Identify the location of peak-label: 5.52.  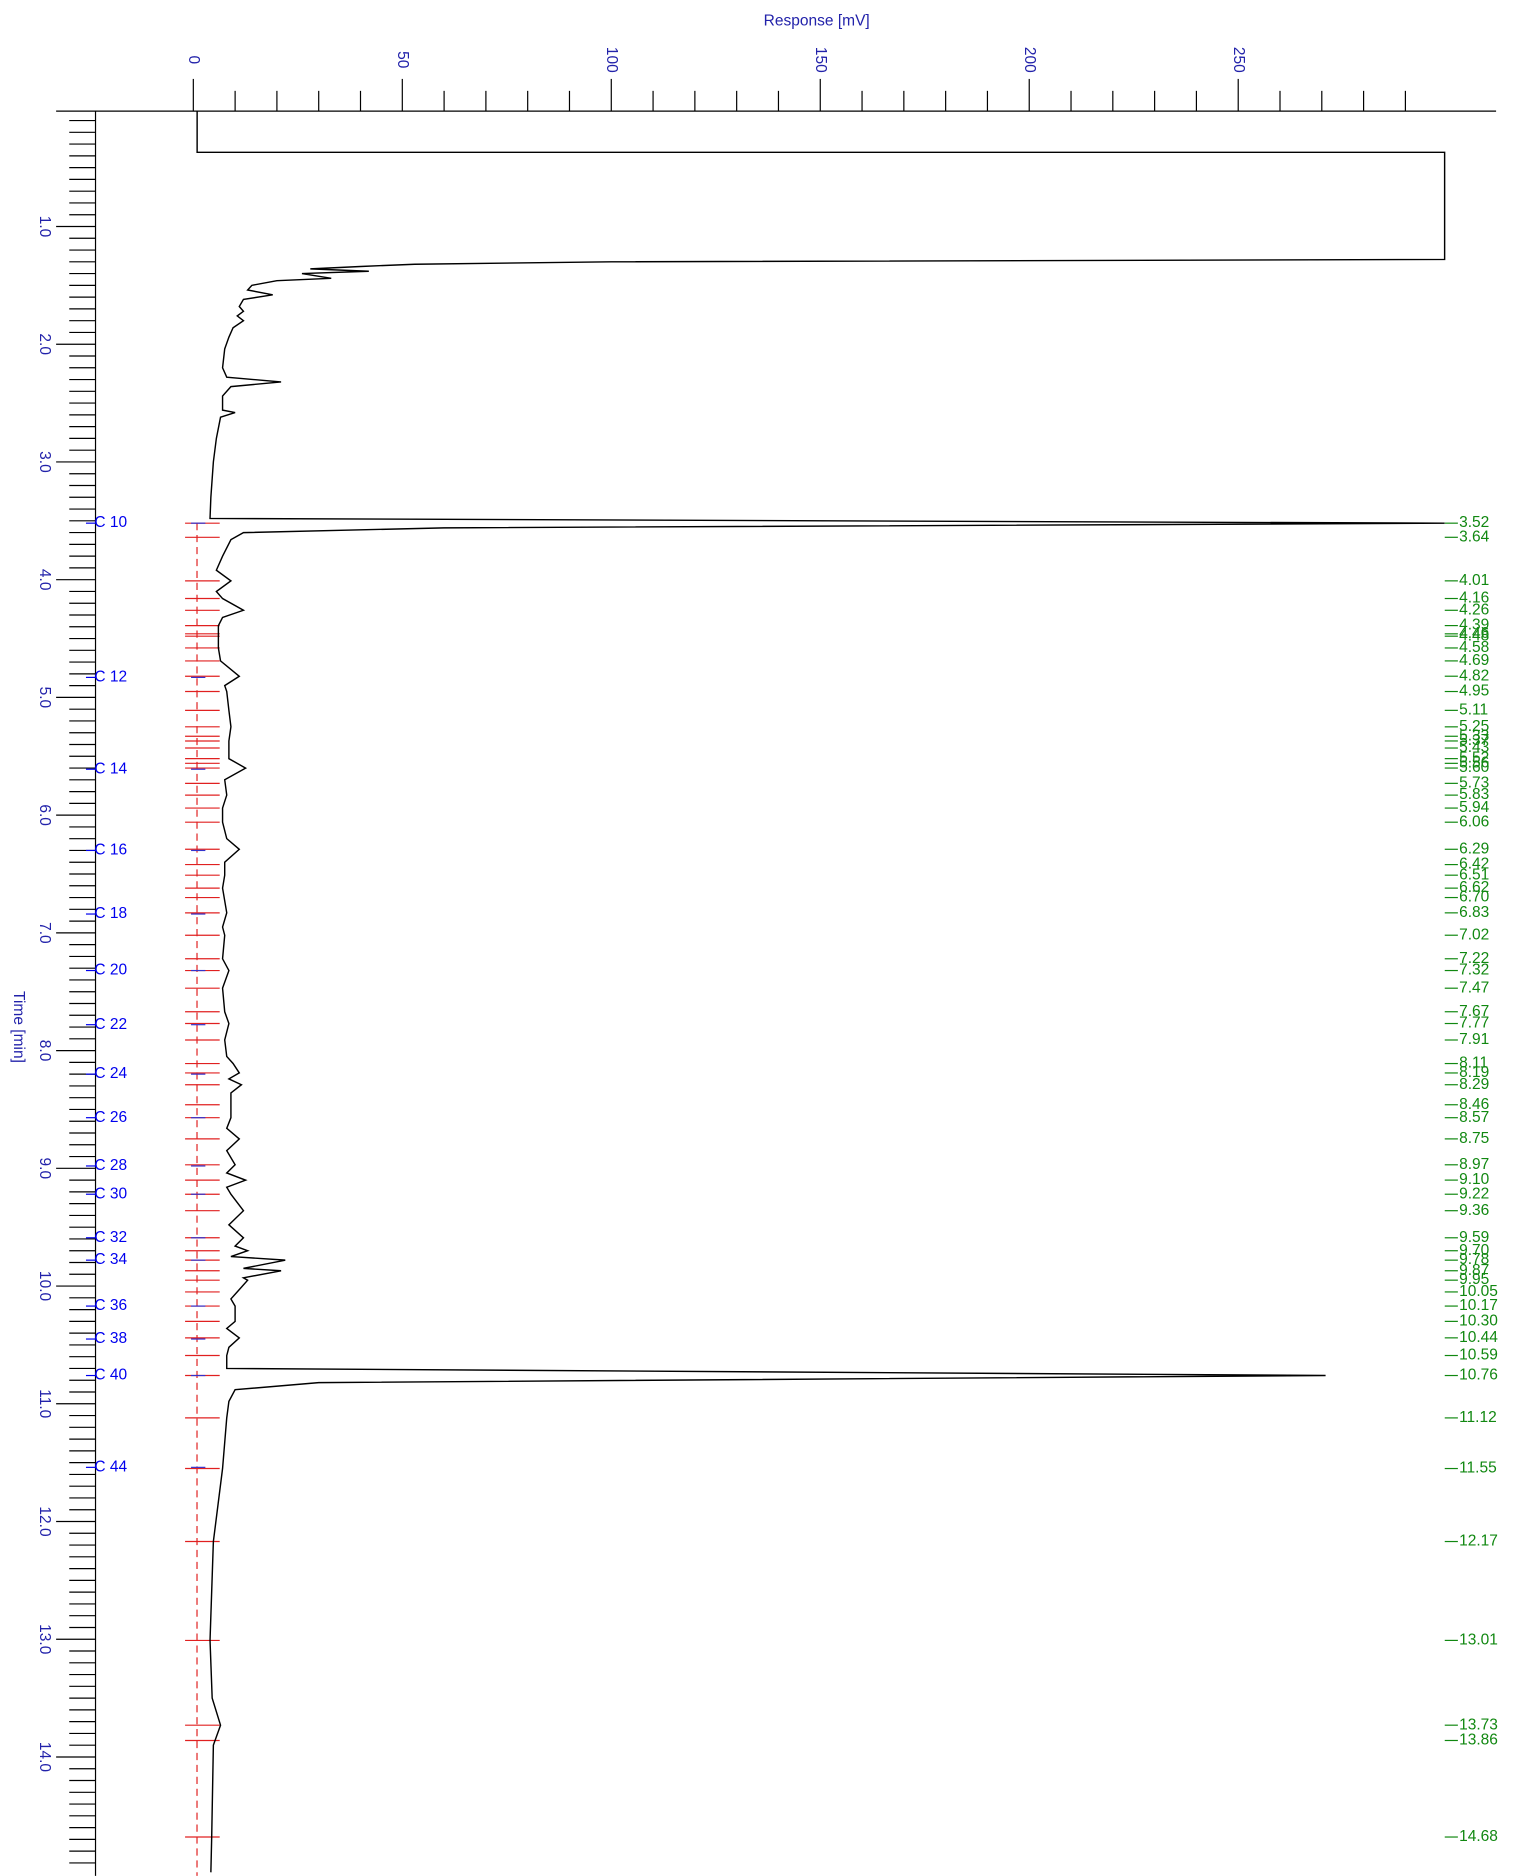
(1474, 758).